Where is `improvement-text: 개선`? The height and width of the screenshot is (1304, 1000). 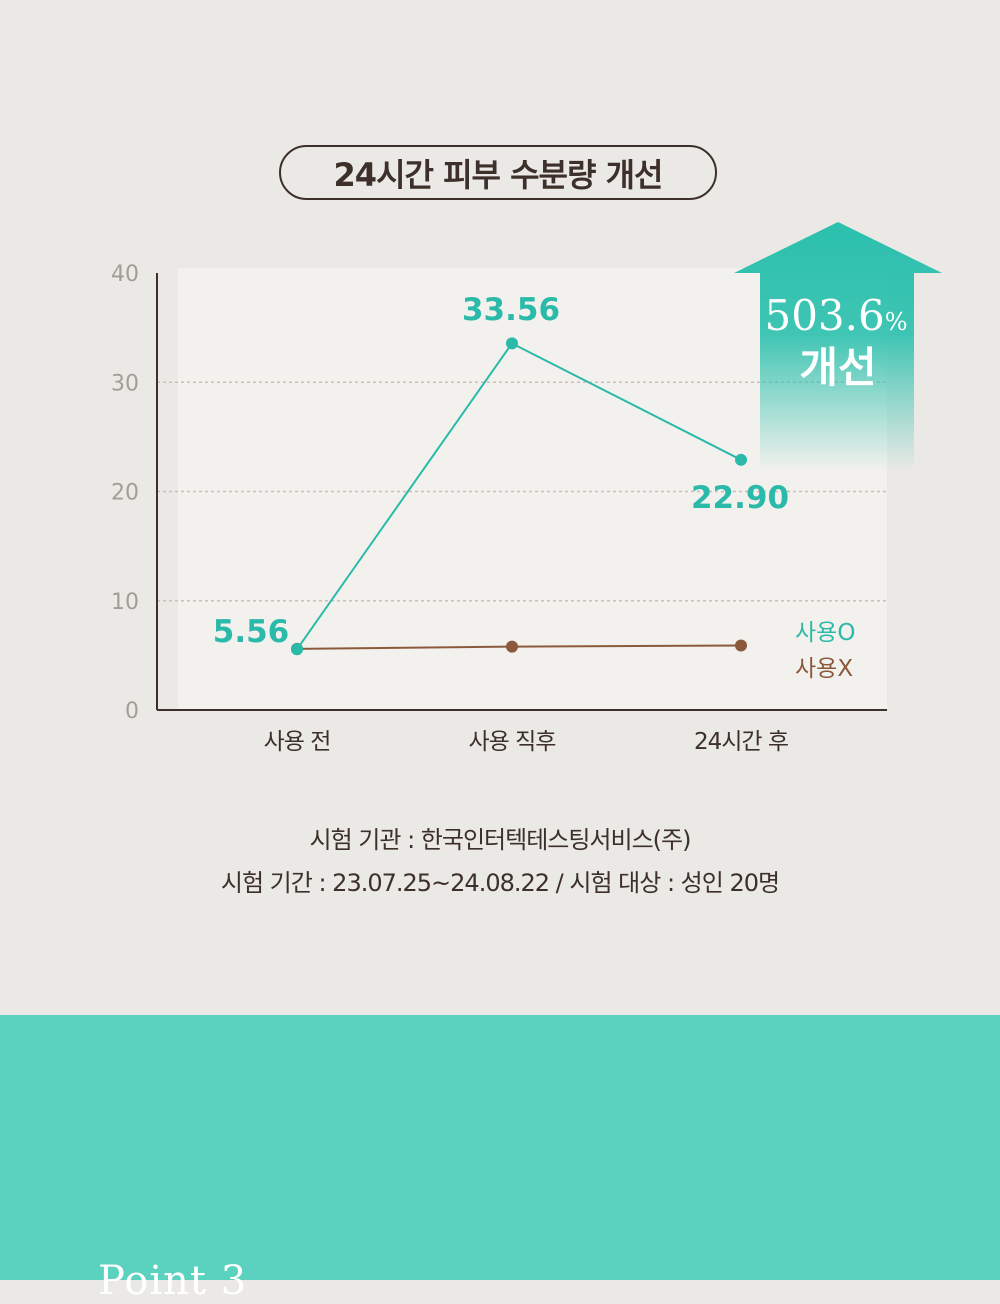
improvement-text: 개선 is located at coordinates (837, 367).